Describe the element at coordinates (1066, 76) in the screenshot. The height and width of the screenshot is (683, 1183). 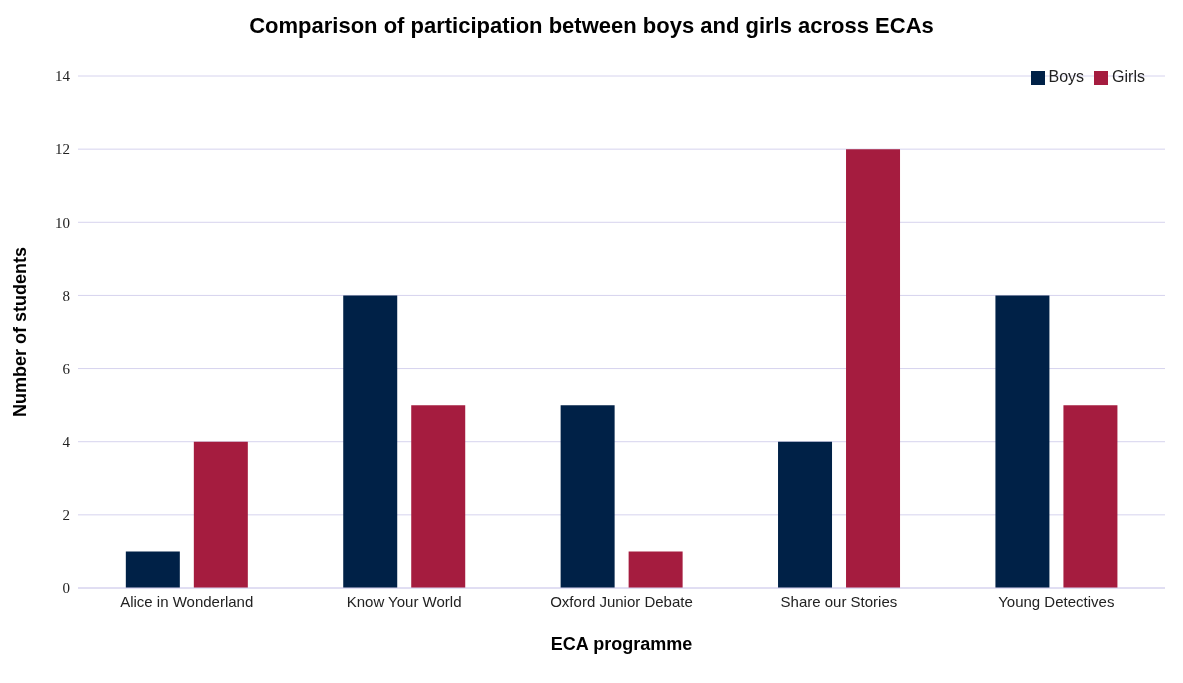
I see `legend-label: Boys` at that location.